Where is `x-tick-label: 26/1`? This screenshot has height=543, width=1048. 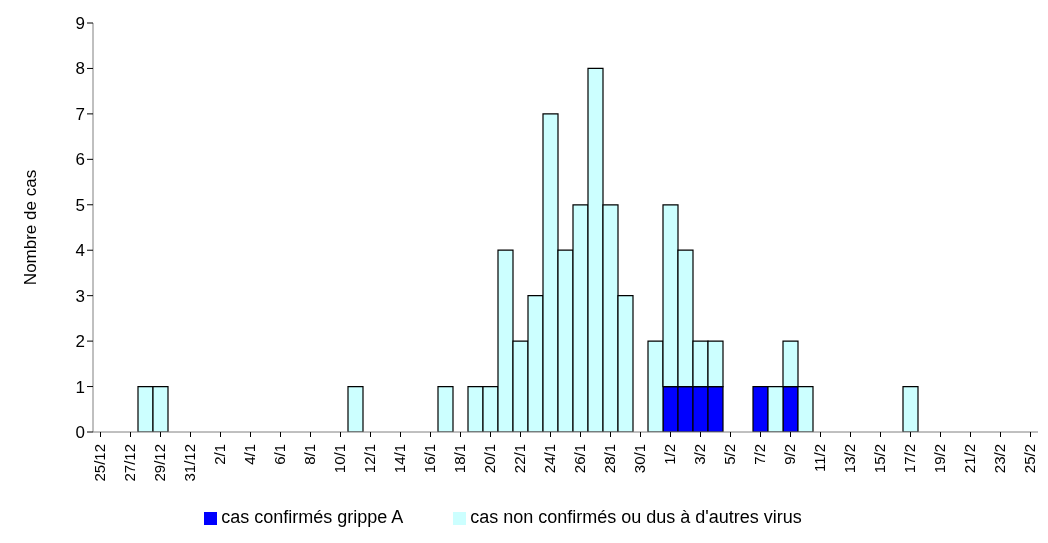
x-tick-label: 26/1 is located at coordinates (579, 459).